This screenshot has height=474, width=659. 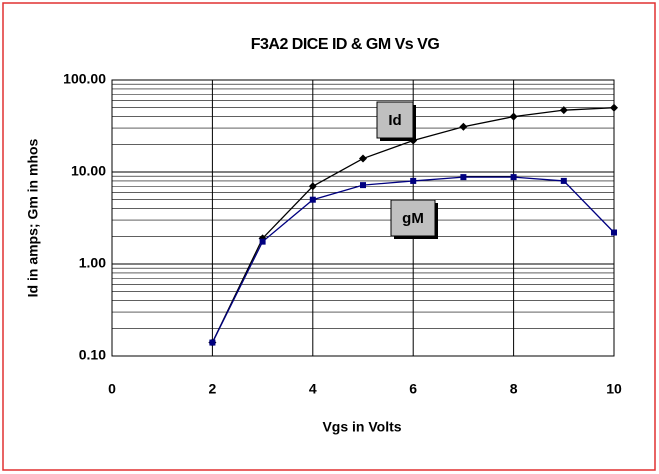 What do you see at coordinates (213, 389) in the screenshot?
I see `x-tick-label: 2` at bounding box center [213, 389].